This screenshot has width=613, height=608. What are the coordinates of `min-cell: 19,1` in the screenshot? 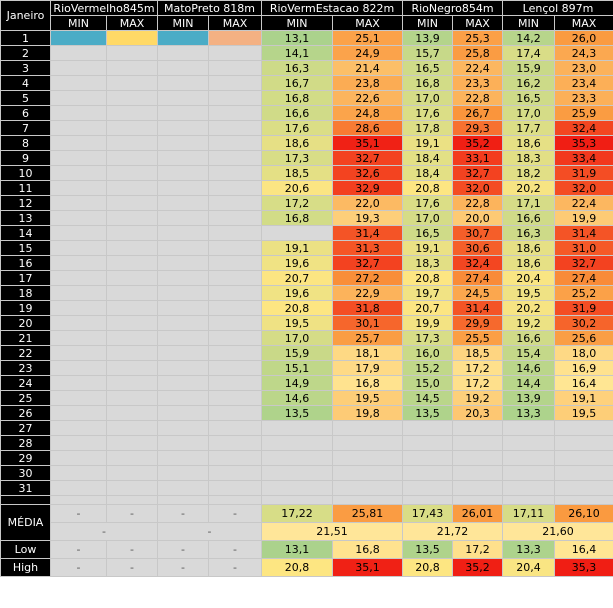 It's located at (297, 248).